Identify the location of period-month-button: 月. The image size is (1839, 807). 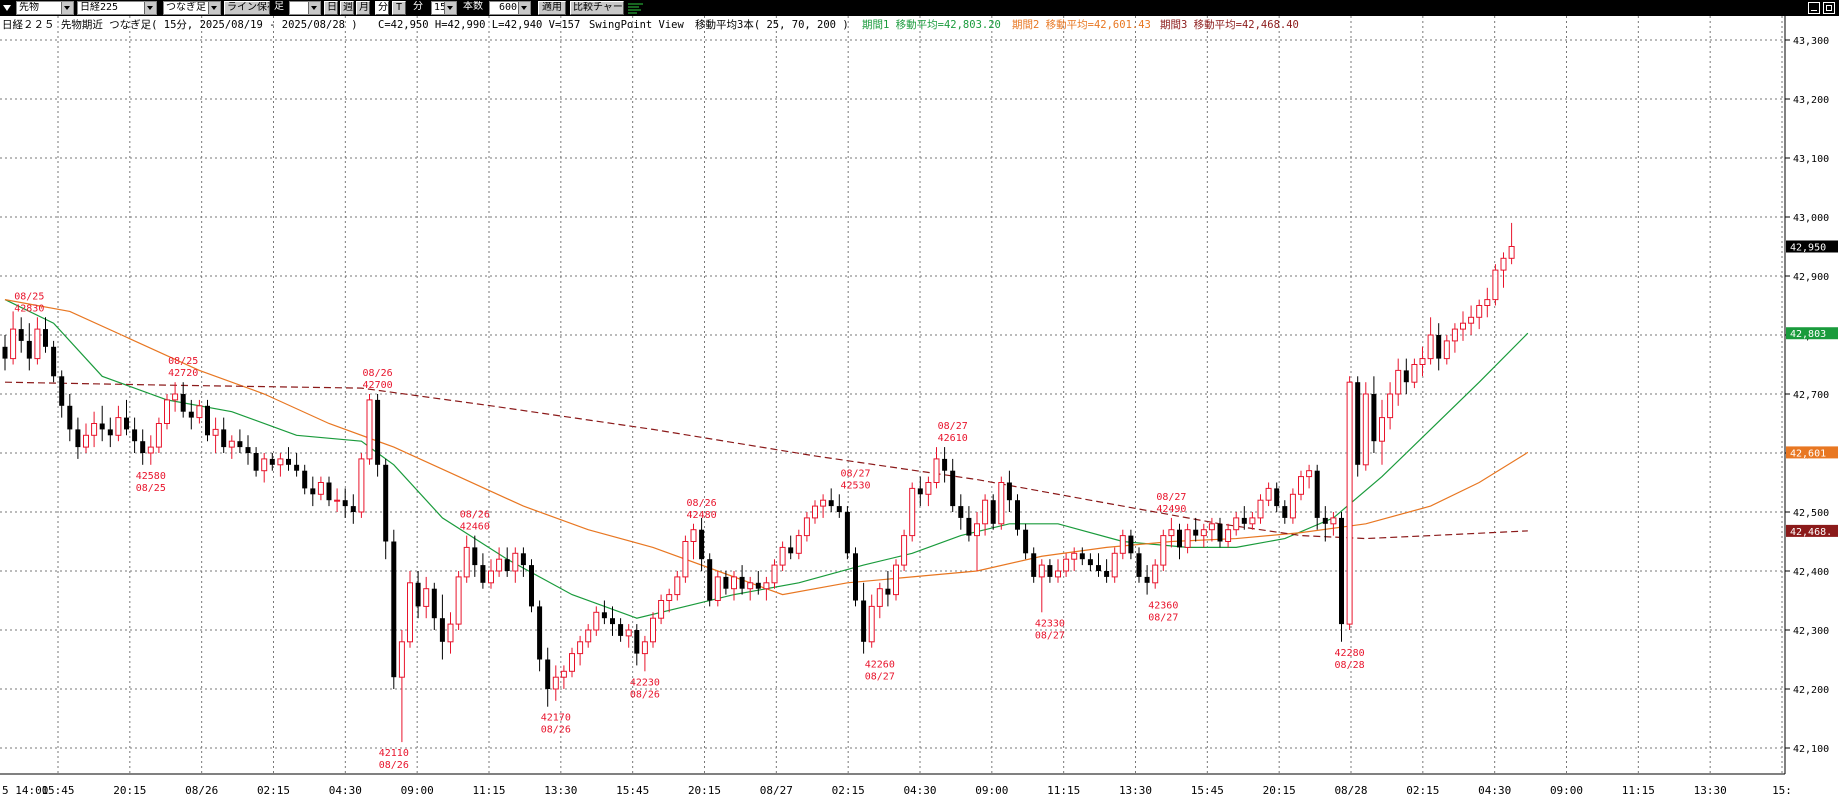
(363, 8).